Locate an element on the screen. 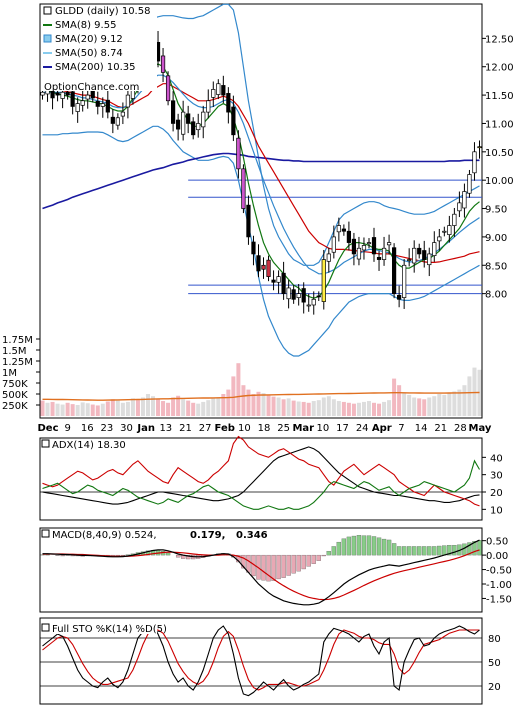 This screenshot has height=706, width=526. legend-swatch-box is located at coordinates (47, 10).